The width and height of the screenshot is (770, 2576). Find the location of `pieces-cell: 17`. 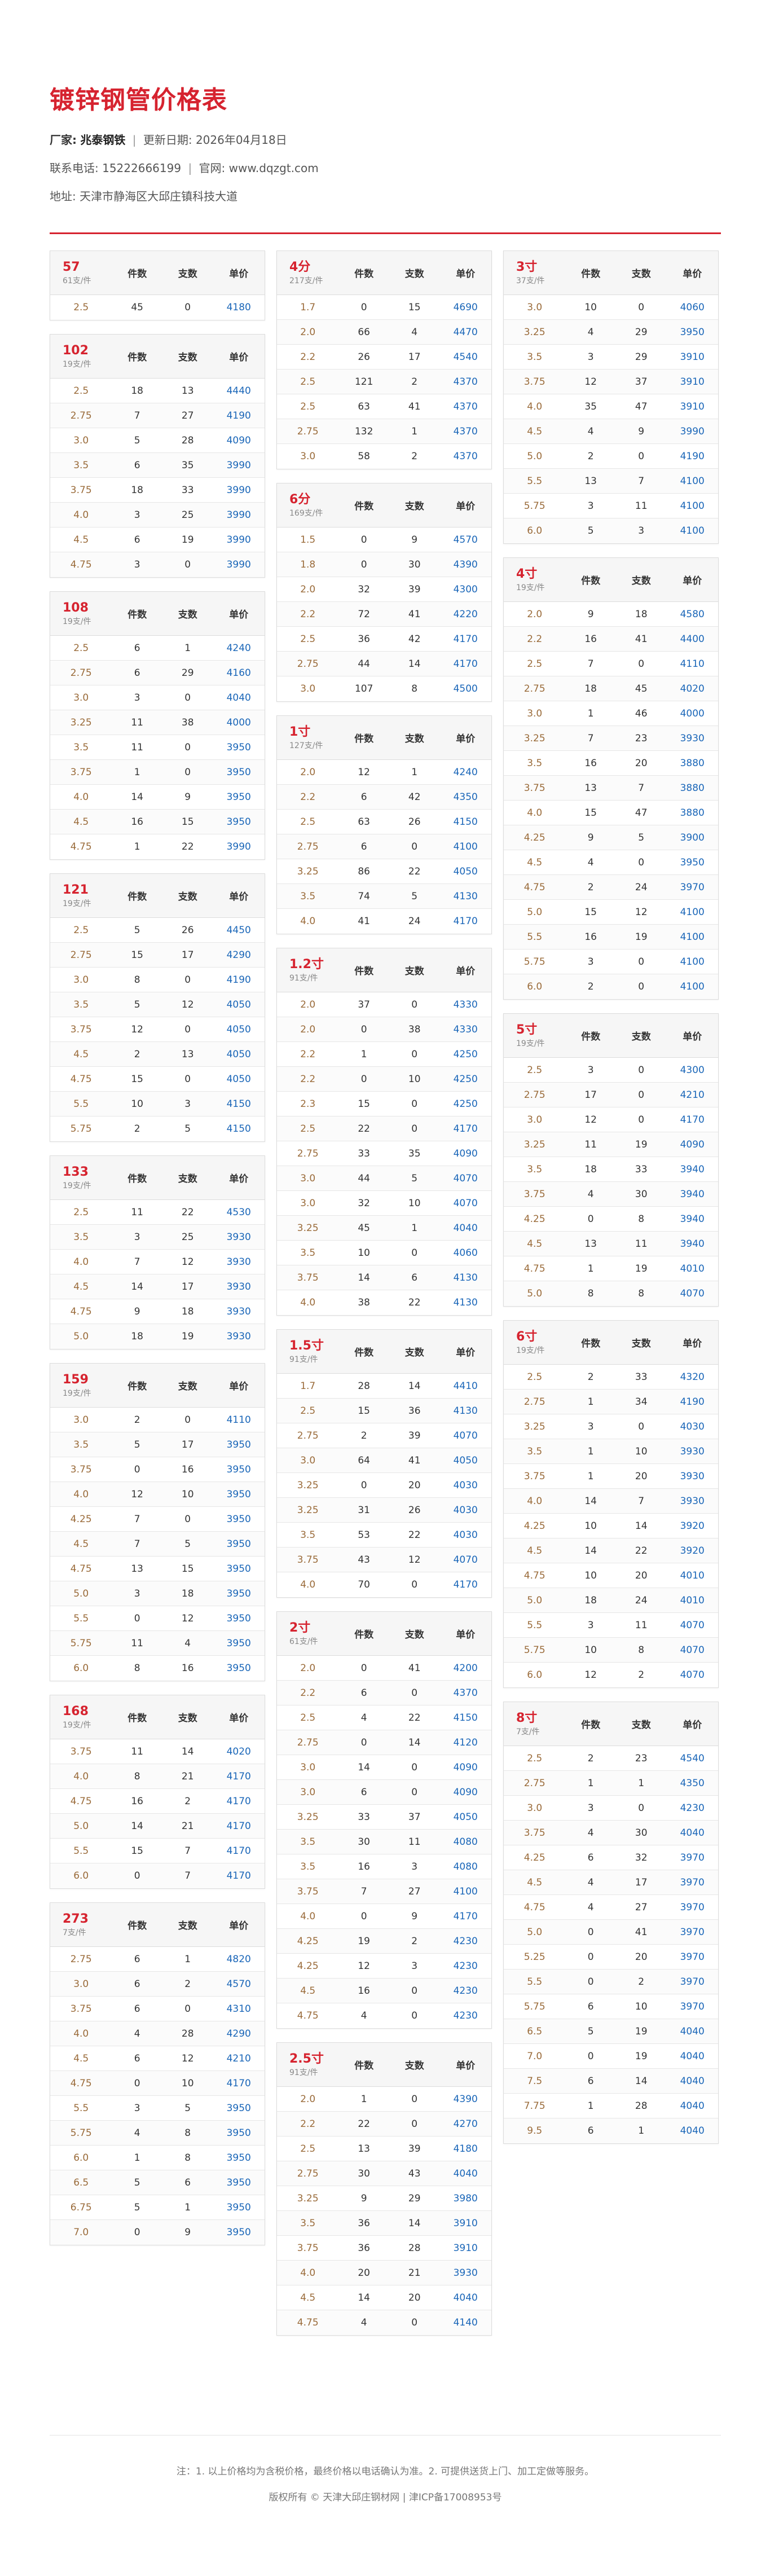

pieces-cell: 17 is located at coordinates (641, 1882).